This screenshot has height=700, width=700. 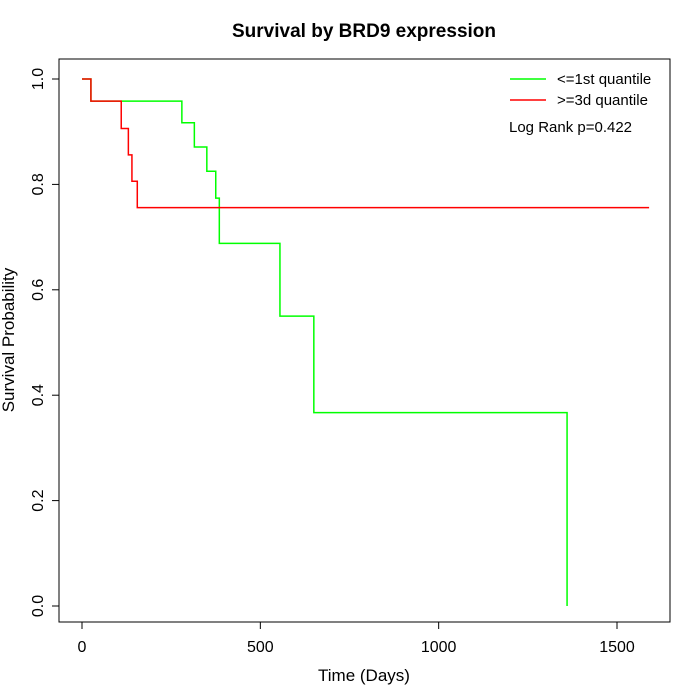 What do you see at coordinates (364, 675) in the screenshot?
I see `x-axis-label: Time (Days)` at bounding box center [364, 675].